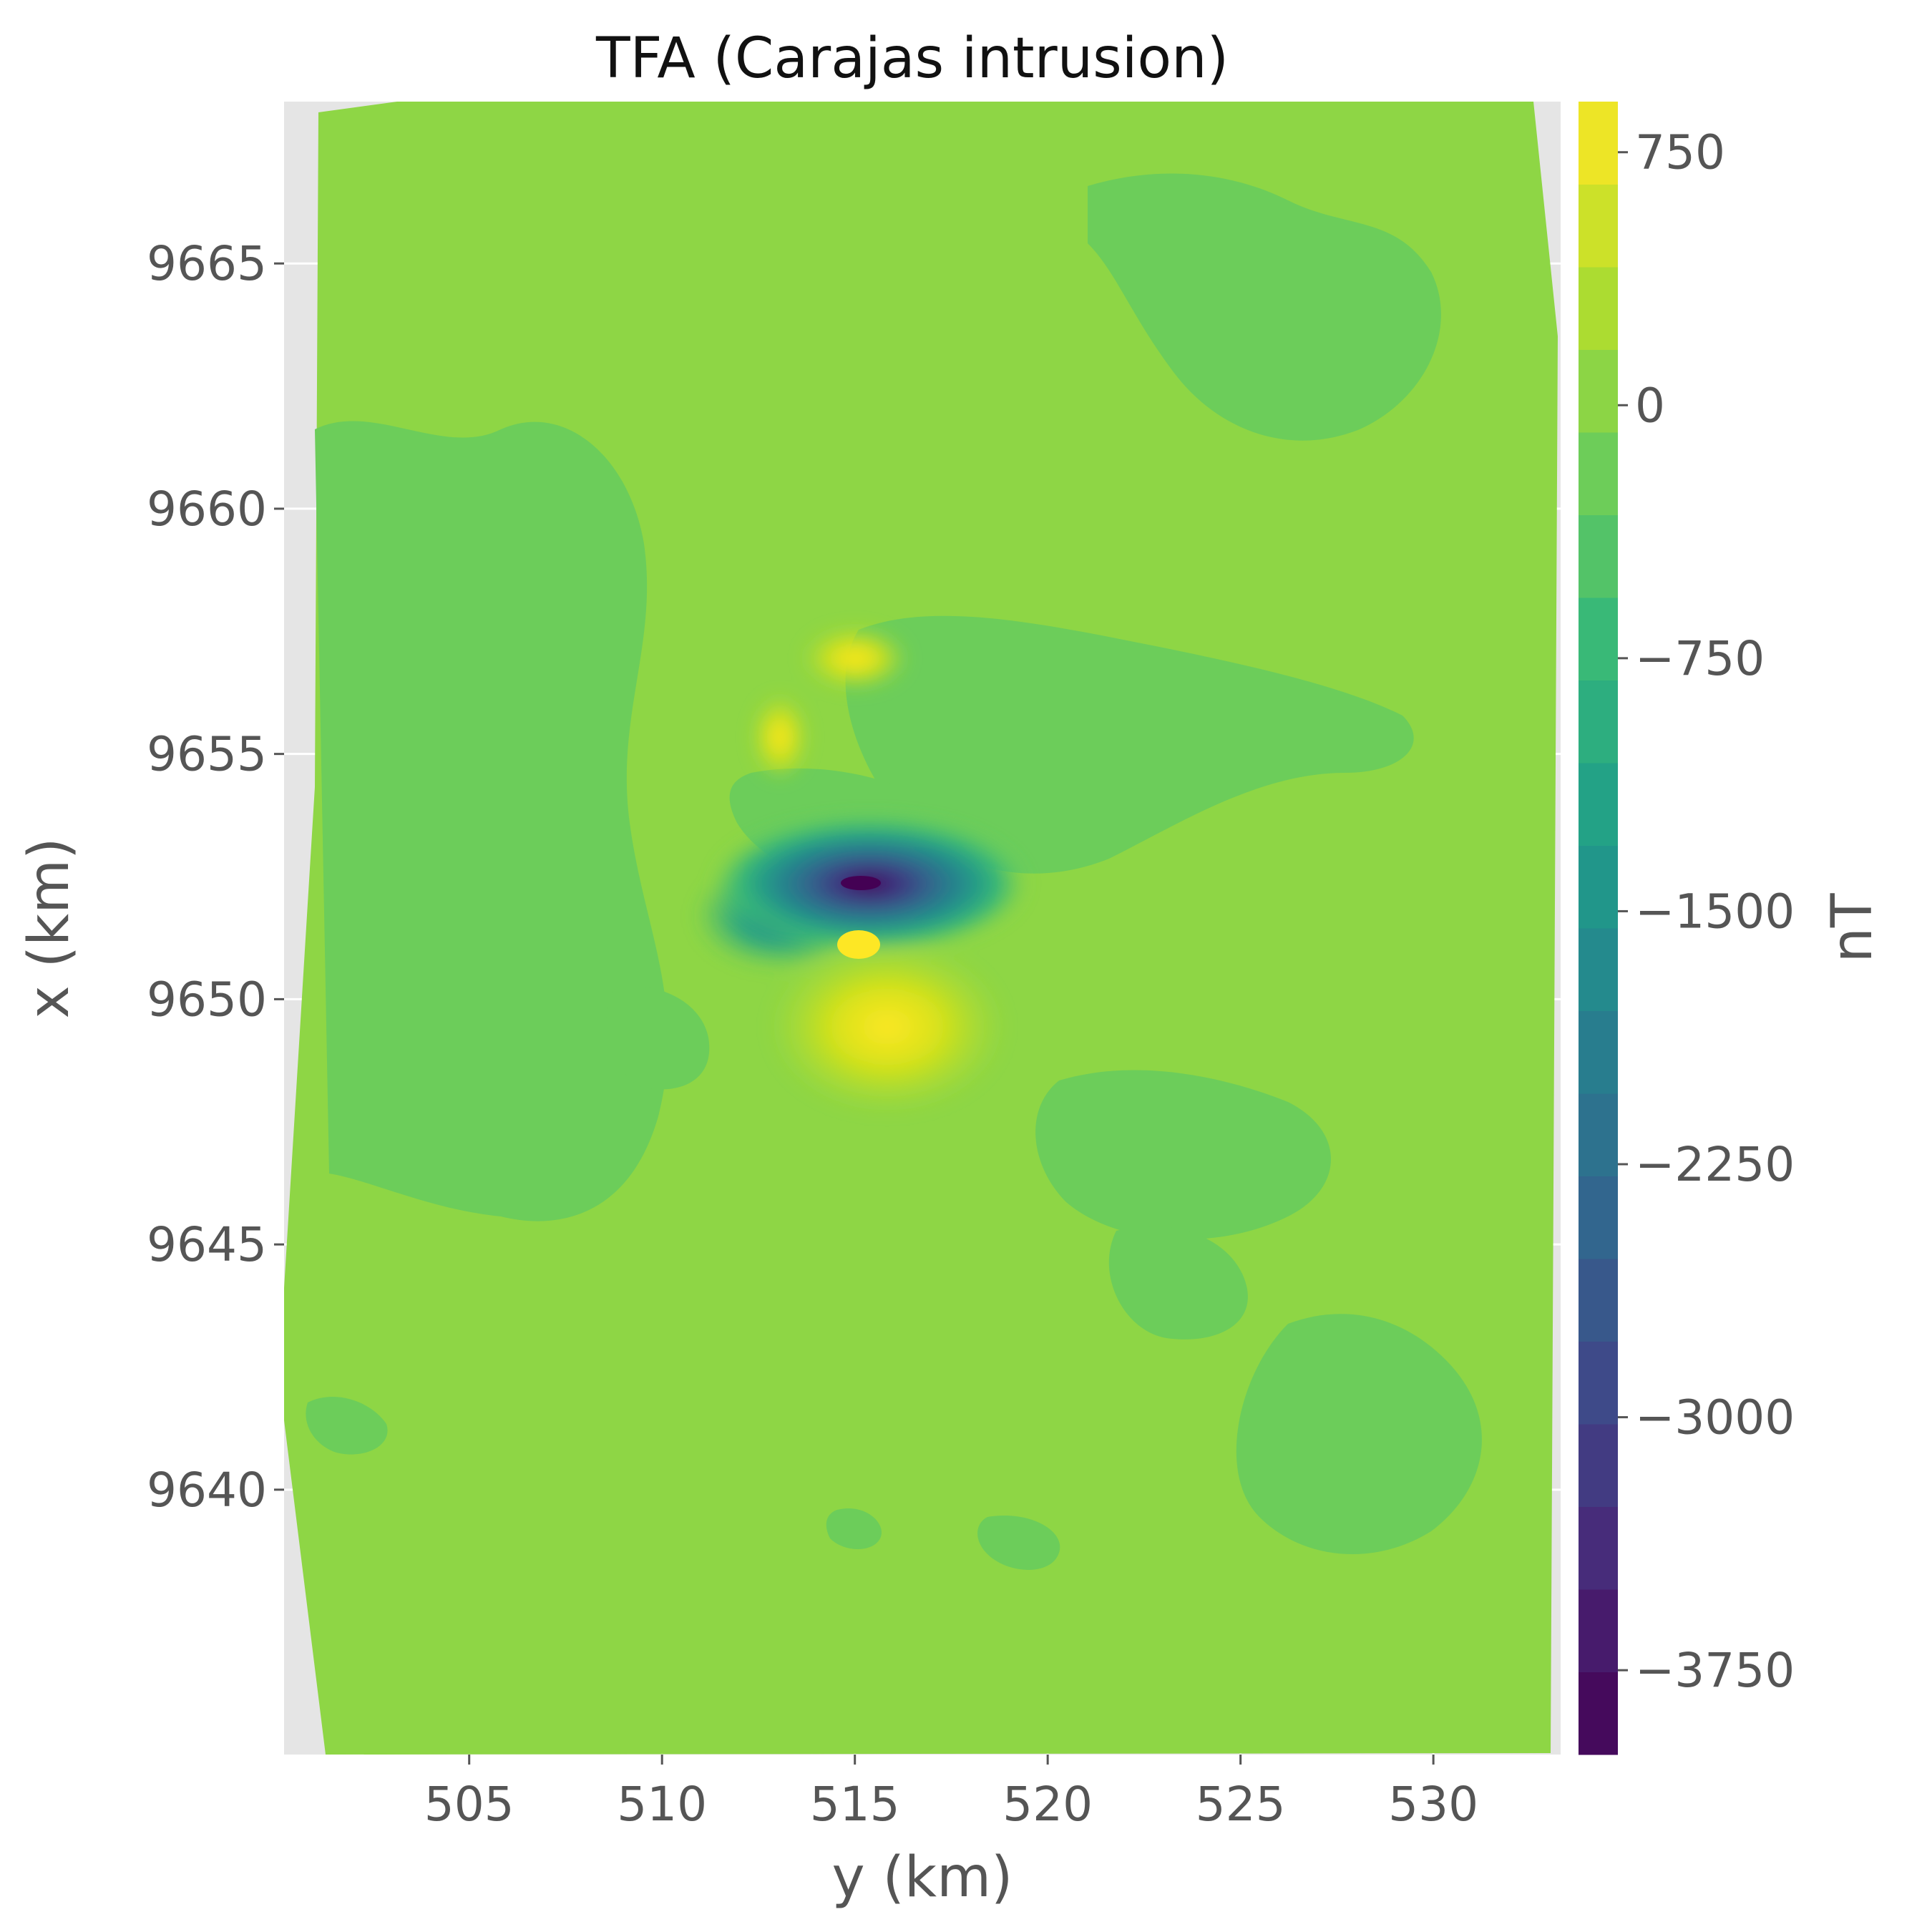  I want to click on x-axis-ticks: 505 510 515 520 525 530, so click(951, 1793).